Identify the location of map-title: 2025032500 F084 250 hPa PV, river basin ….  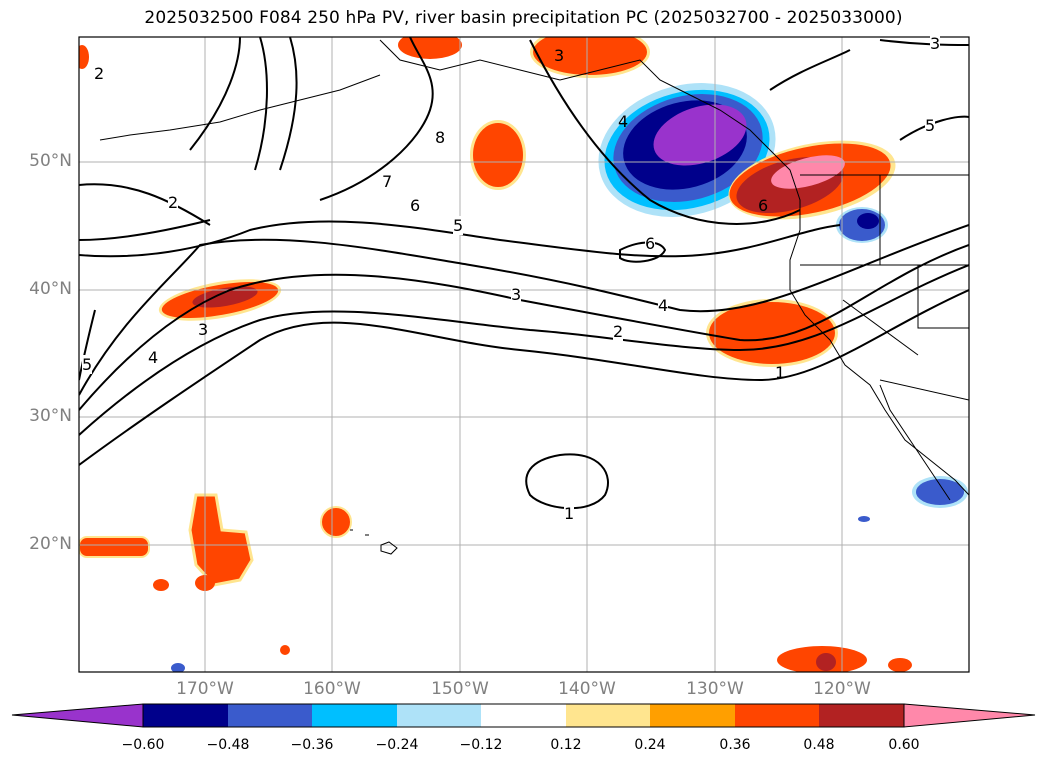
(523, 18).